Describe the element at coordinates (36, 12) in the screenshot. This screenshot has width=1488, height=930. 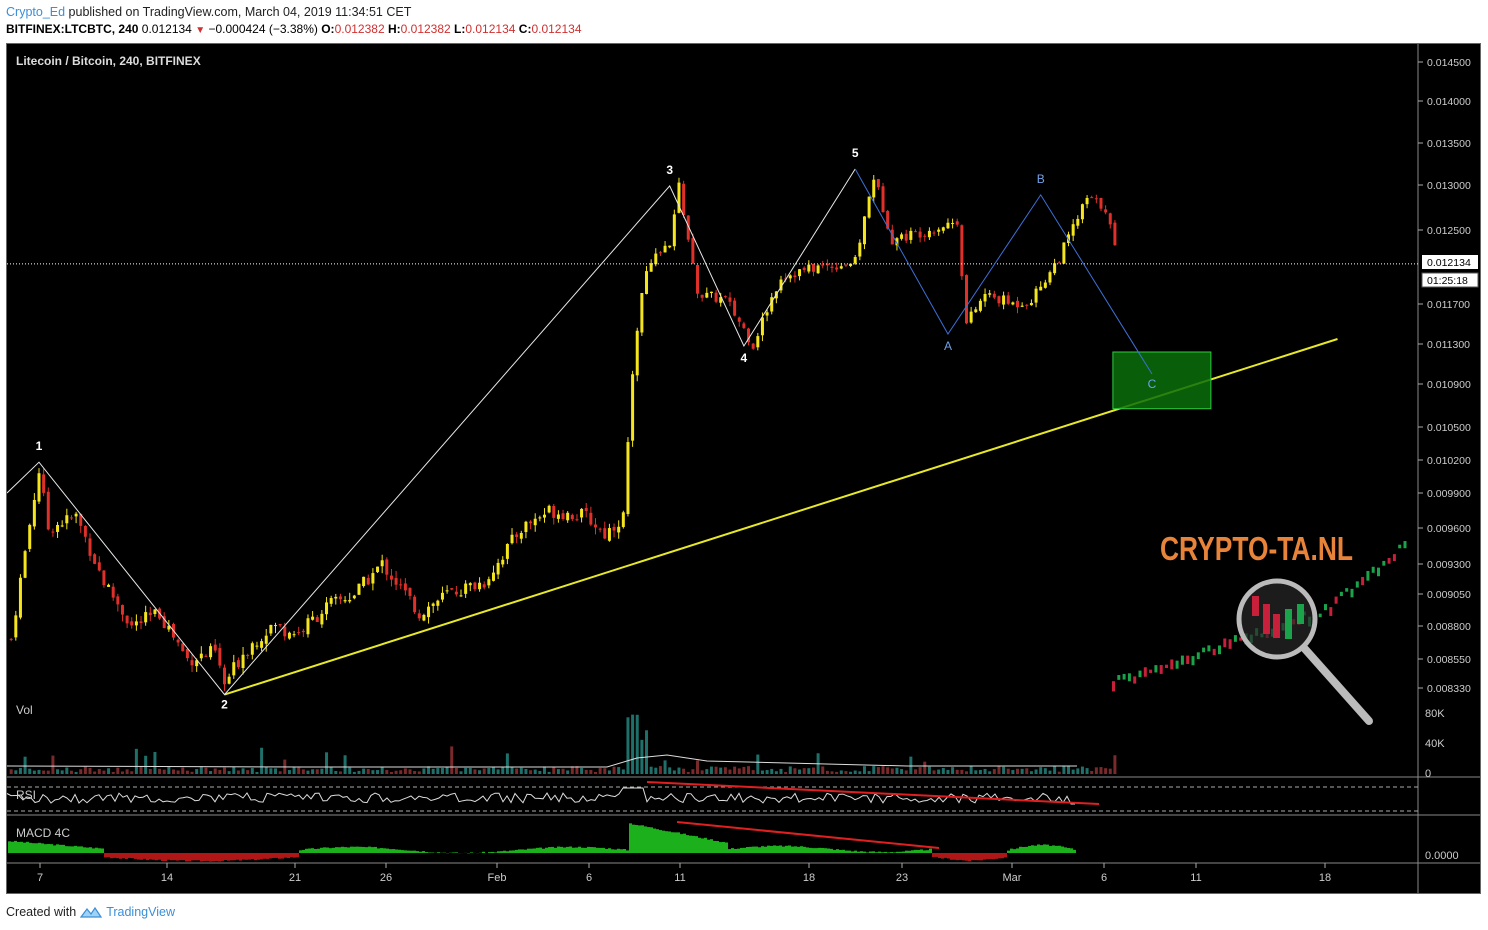
I see `author-link: Crypto_Ed` at that location.